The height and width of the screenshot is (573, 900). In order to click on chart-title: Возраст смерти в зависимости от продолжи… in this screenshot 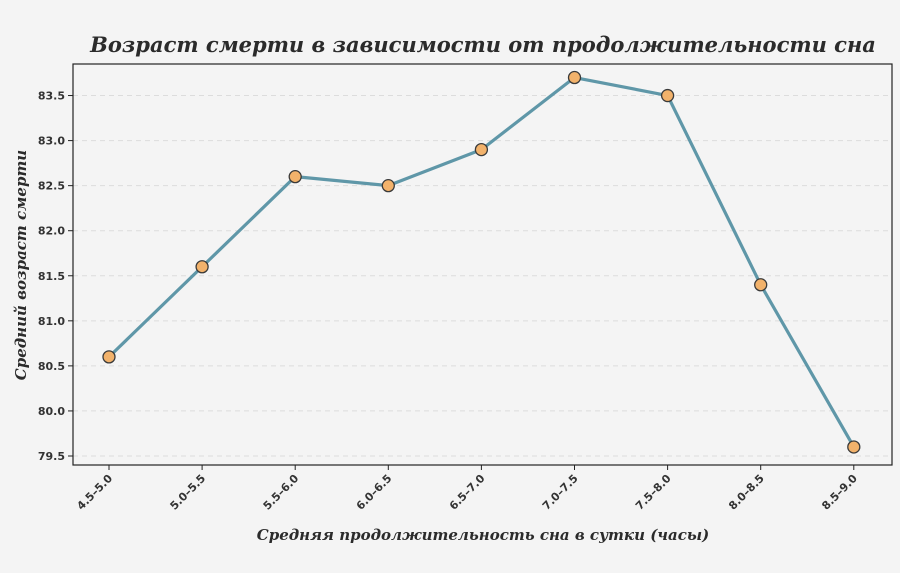, I will do `click(482, 44)`.